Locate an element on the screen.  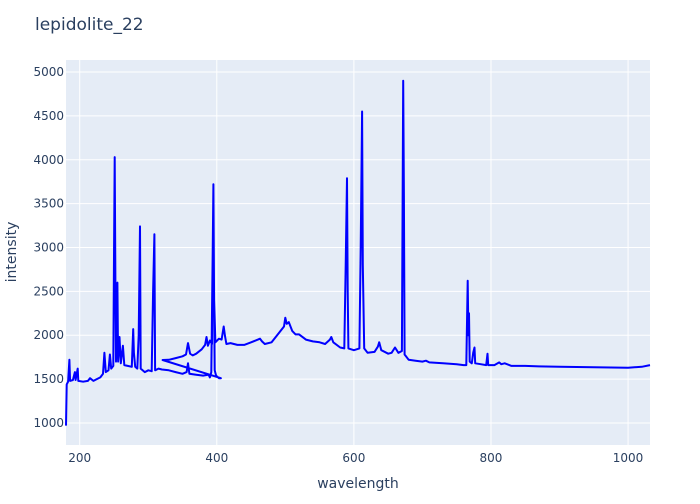
y-tick-label: 3000 is located at coordinates (48, 247).